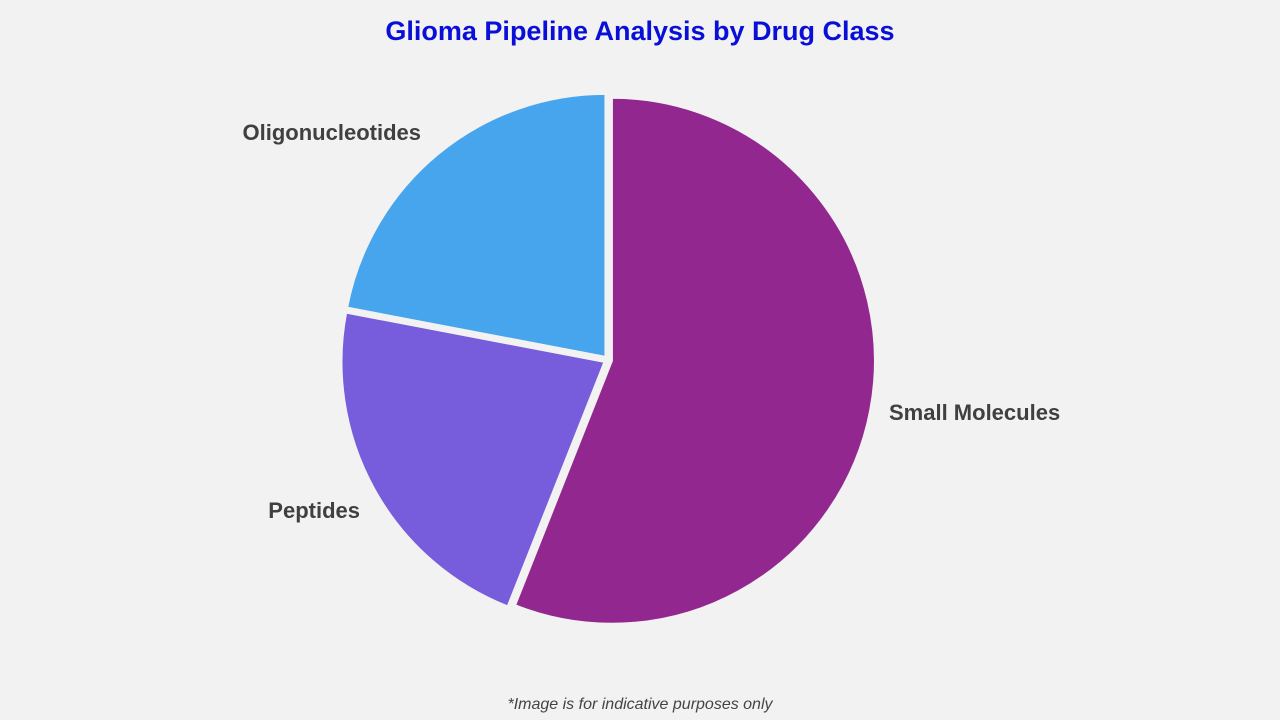 This screenshot has width=1280, height=720. Describe the element at coordinates (974, 412) in the screenshot. I see `slice-label-small-molecules: Small Molecules` at that location.